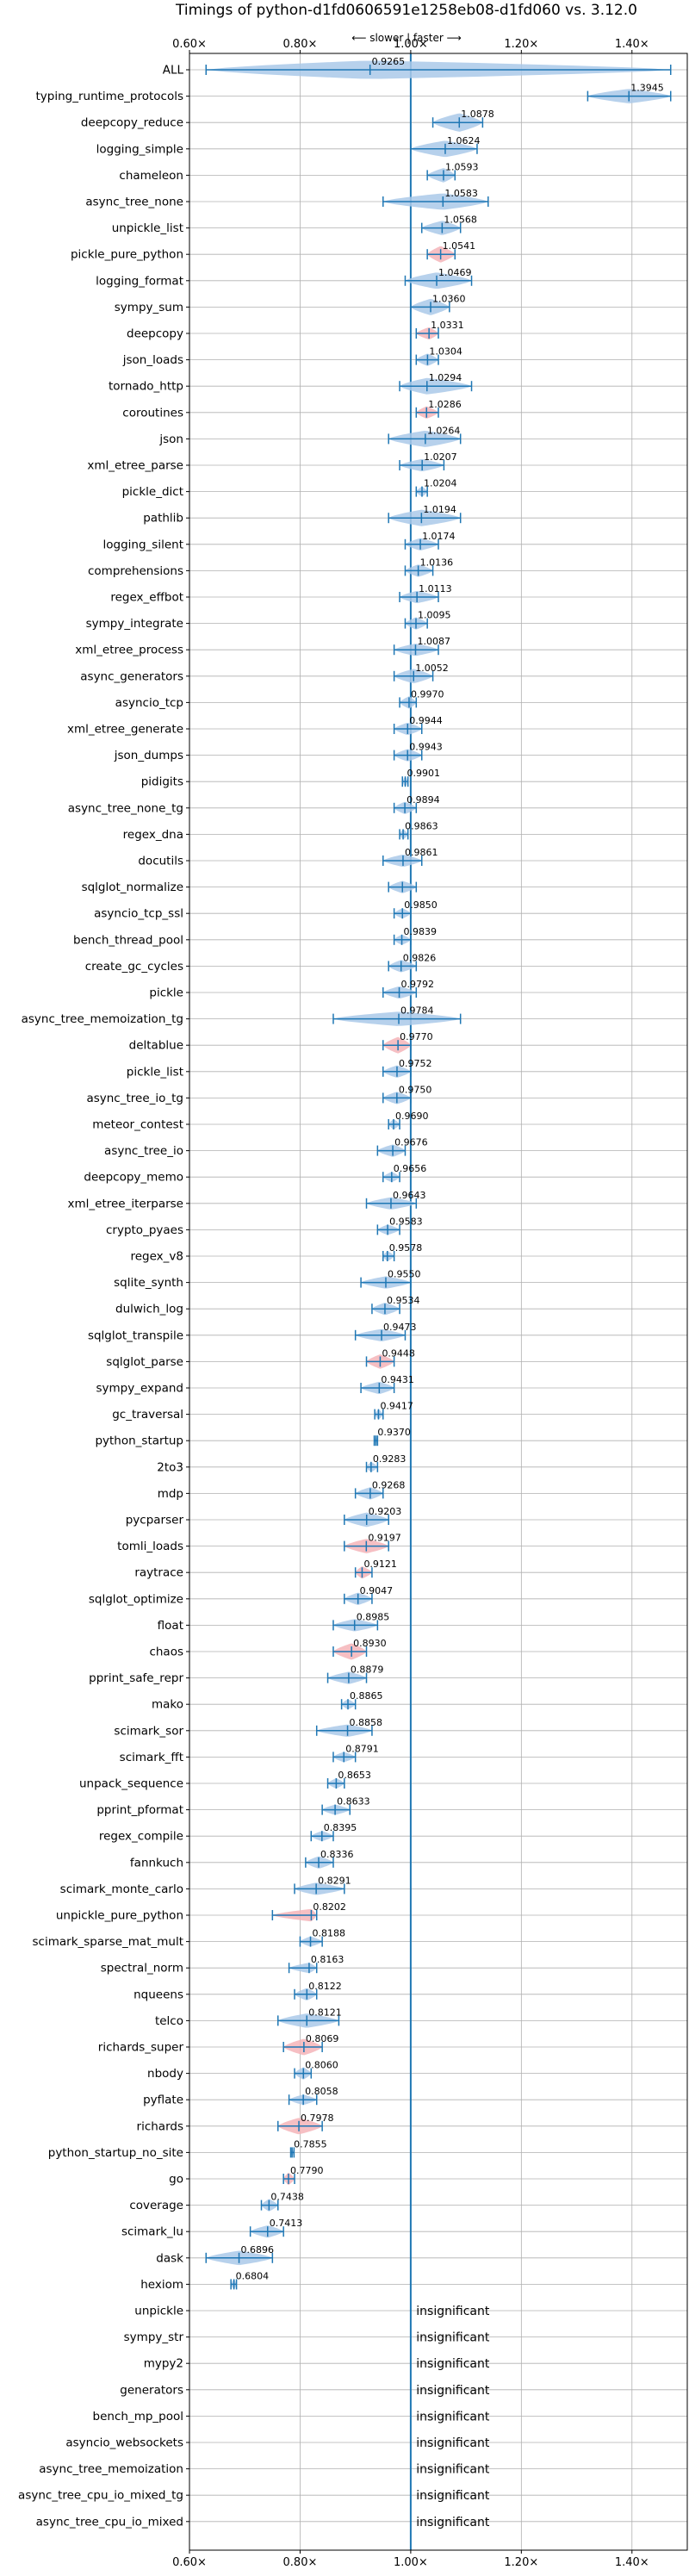  I want to click on value-label: 1.0878, so click(477, 115).